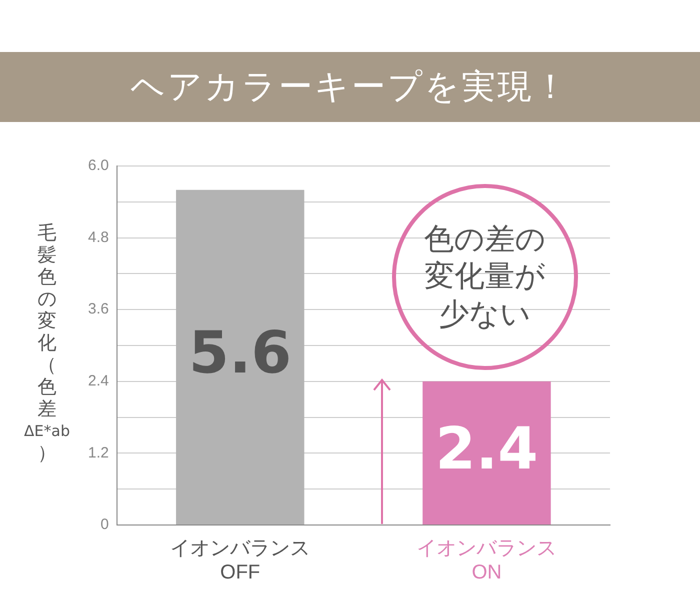  I want to click on y-tick-label: 2.4, so click(98, 381).